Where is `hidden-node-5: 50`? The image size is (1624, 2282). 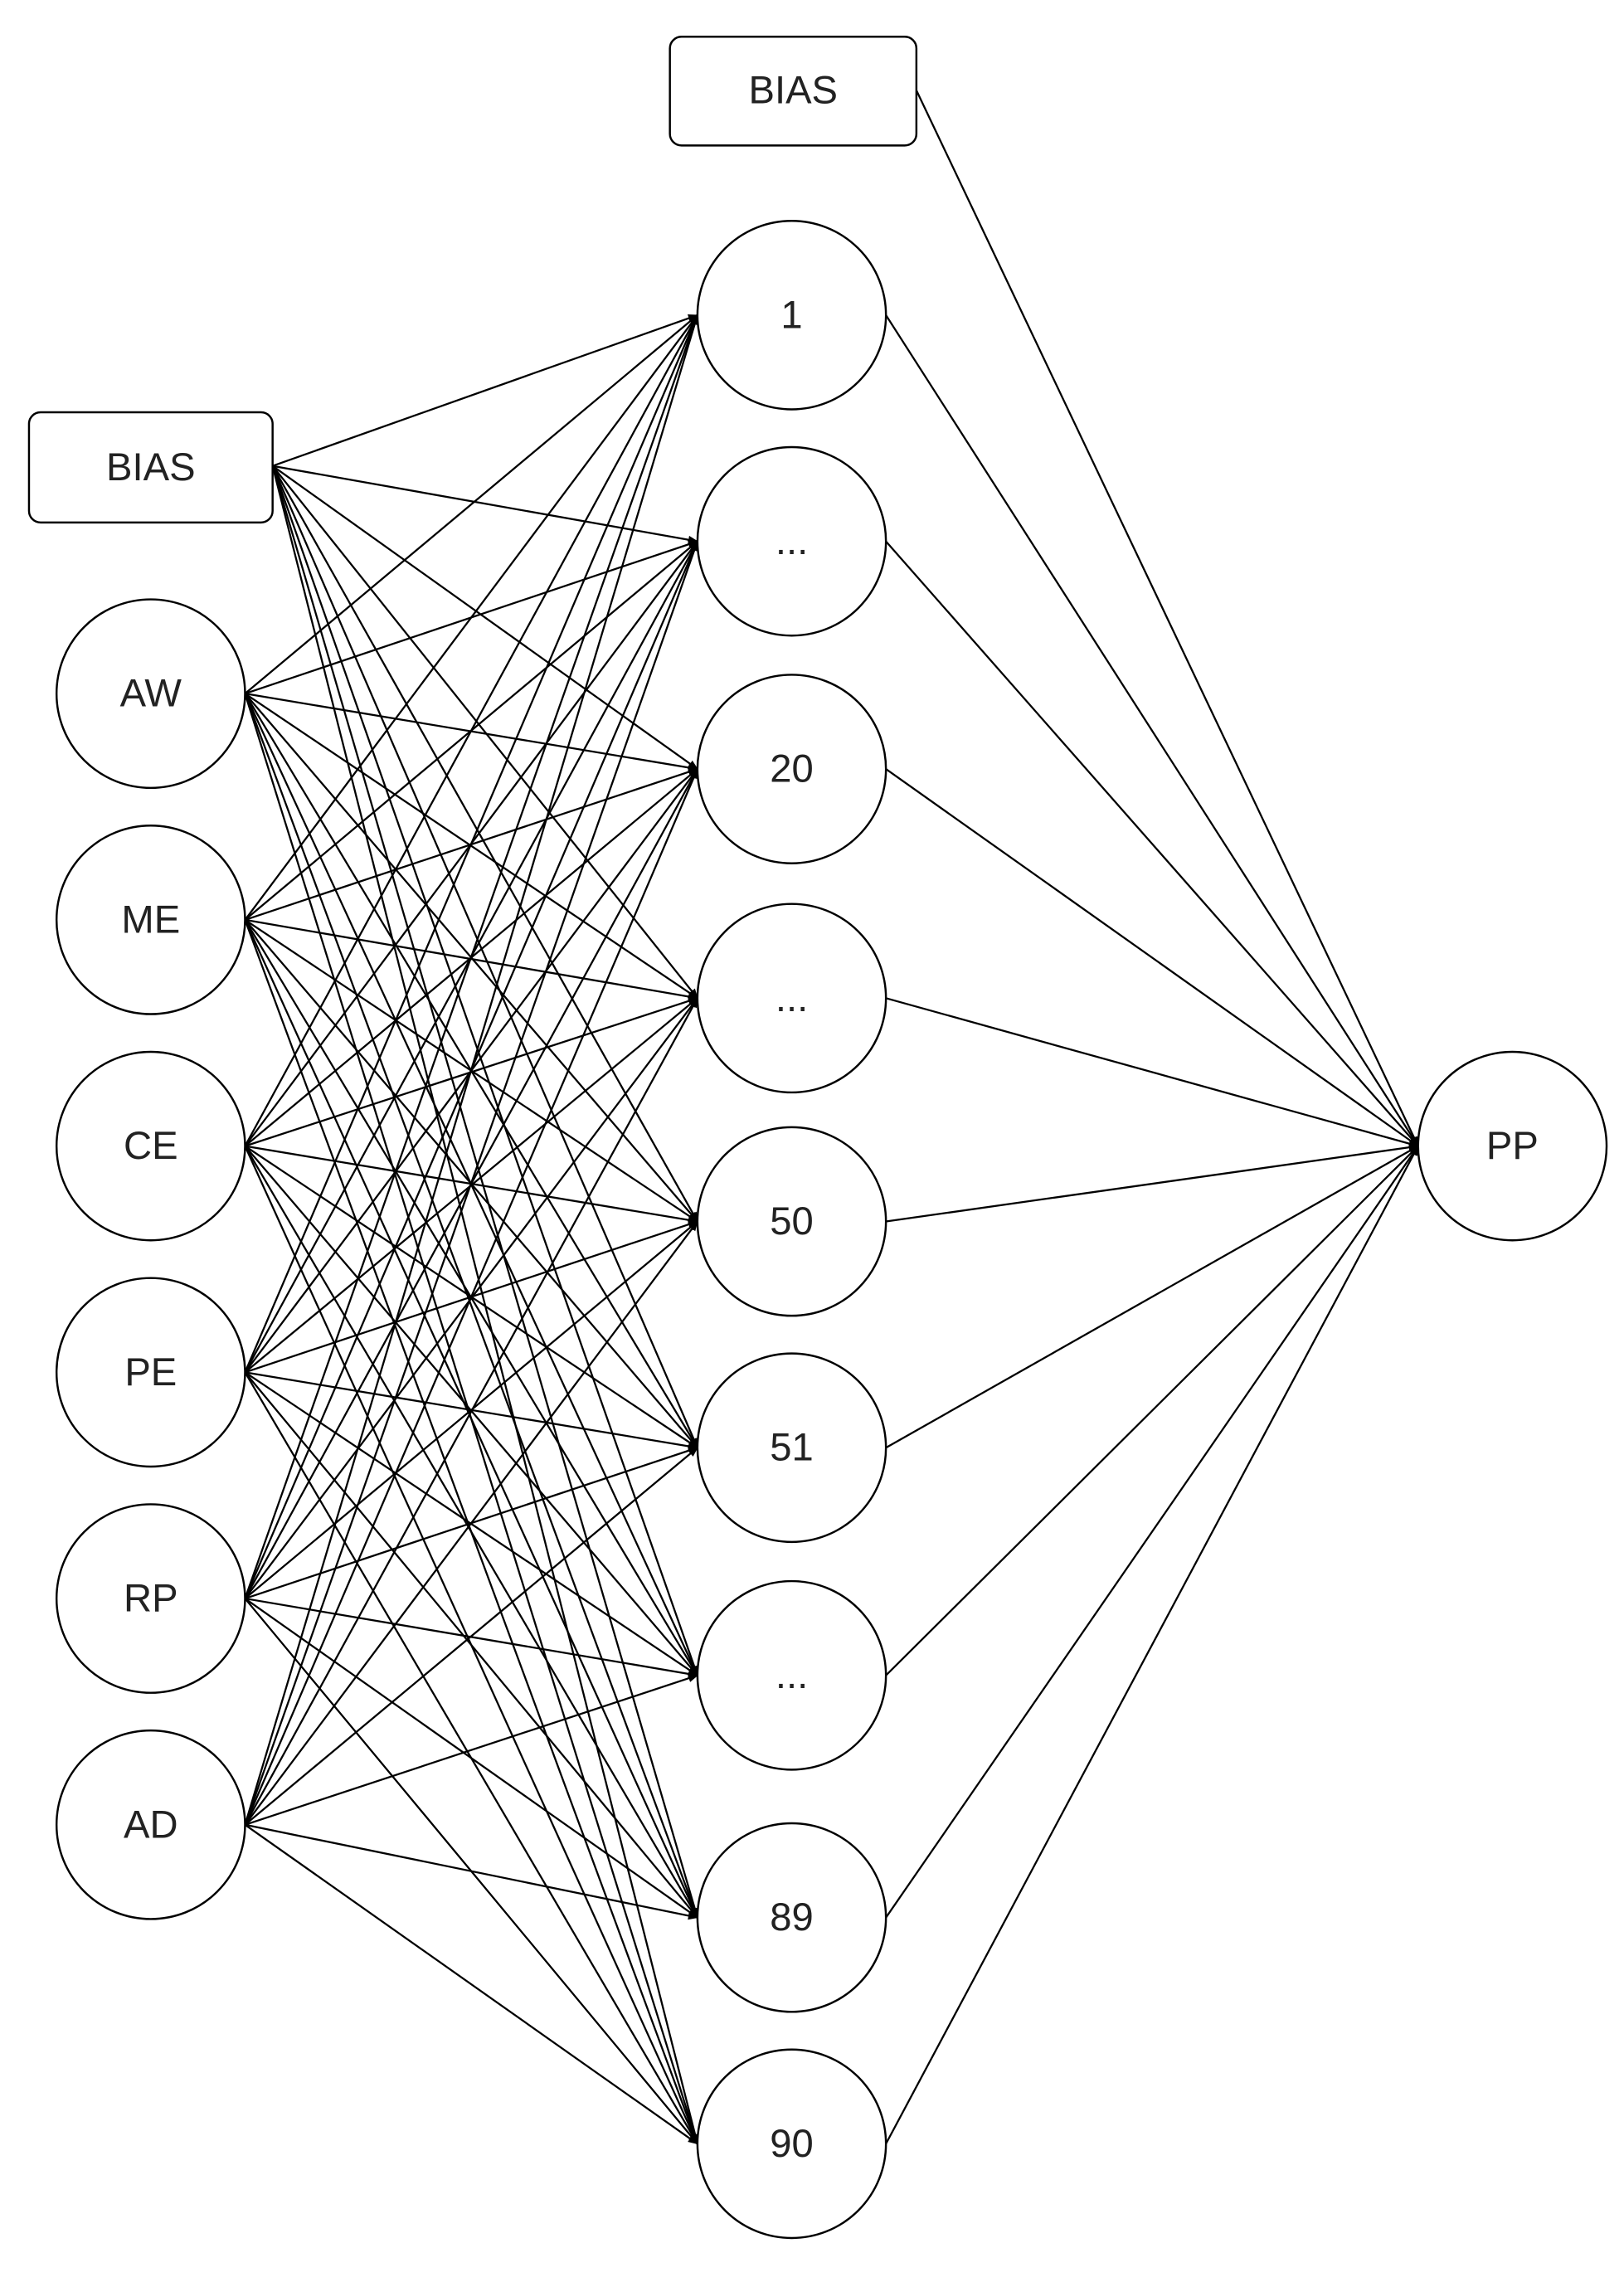
hidden-node-5: 50 is located at coordinates (791, 1221).